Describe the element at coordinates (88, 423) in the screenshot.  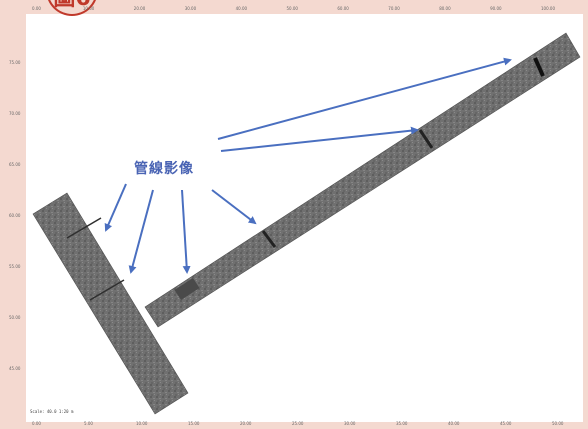
I see `bottom-axis-tick-label: 5.00` at that location.